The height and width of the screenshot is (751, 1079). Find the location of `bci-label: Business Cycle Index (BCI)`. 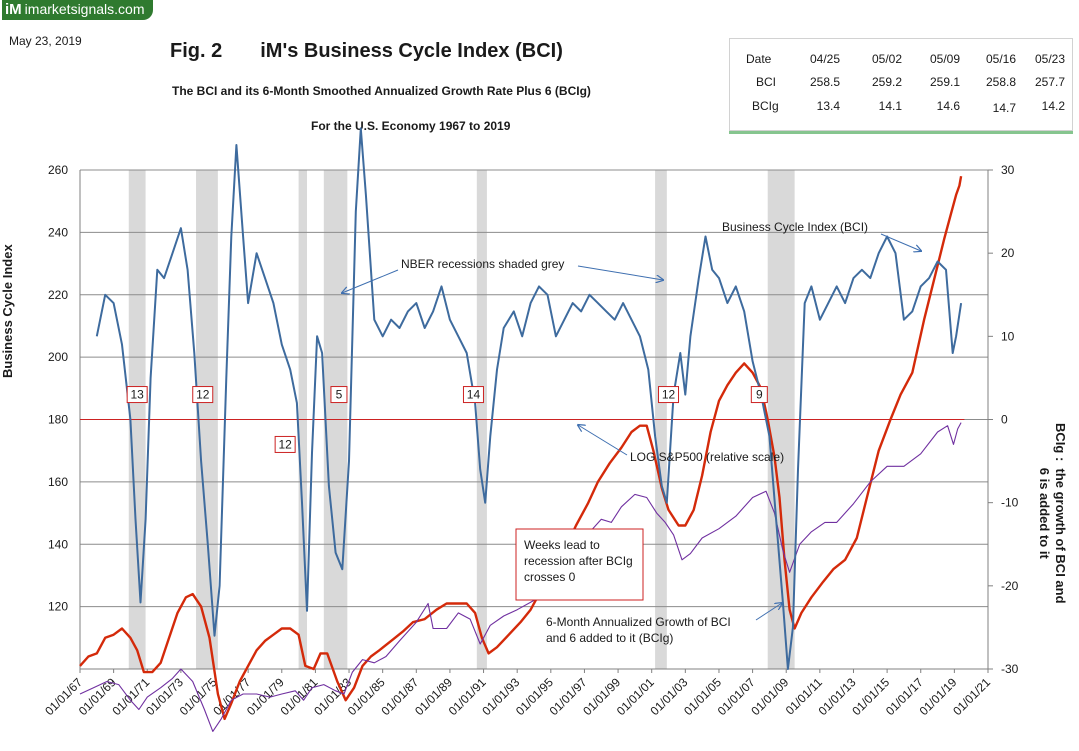

bci-label: Business Cycle Index (BCI) is located at coordinates (795, 227).